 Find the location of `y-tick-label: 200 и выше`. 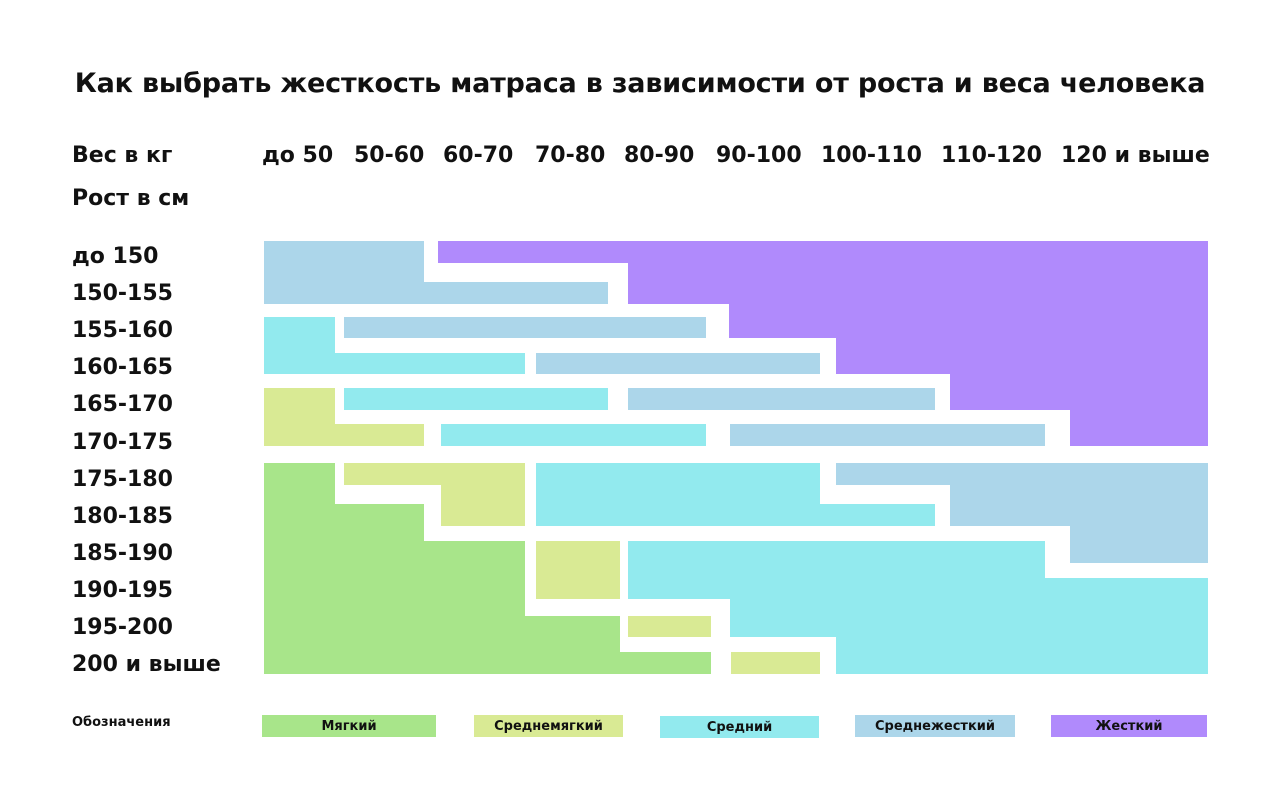

y-tick-label: 200 и выше is located at coordinates (146, 665).